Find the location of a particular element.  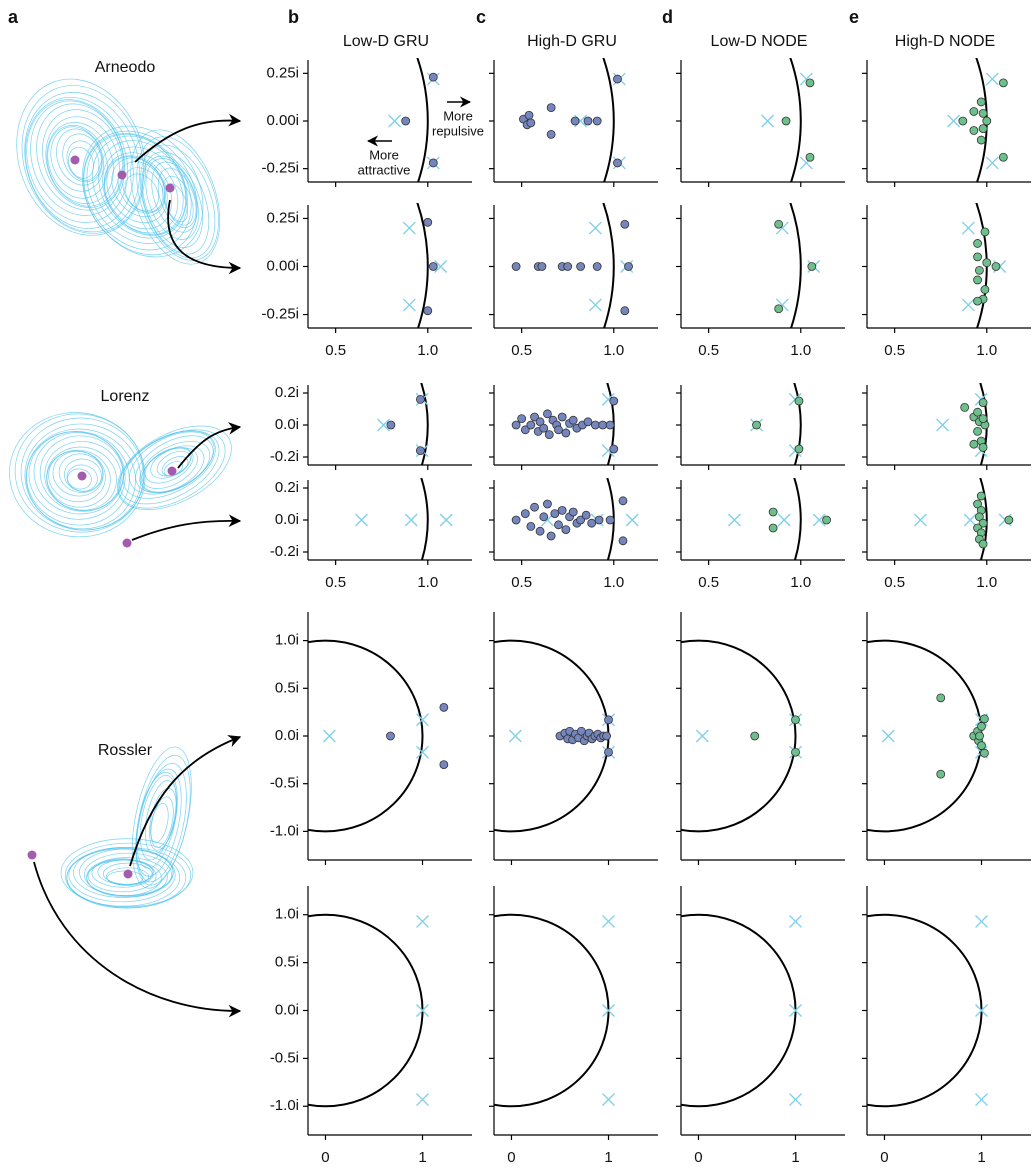

annotation: More is located at coordinates (384, 154).